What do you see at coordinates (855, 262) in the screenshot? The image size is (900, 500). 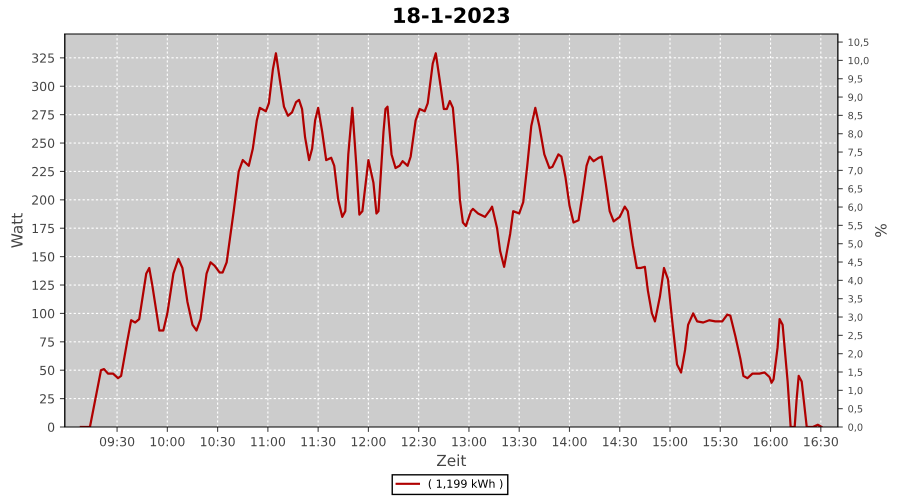 I see `y2-tick-label: 4,5` at bounding box center [855, 262].